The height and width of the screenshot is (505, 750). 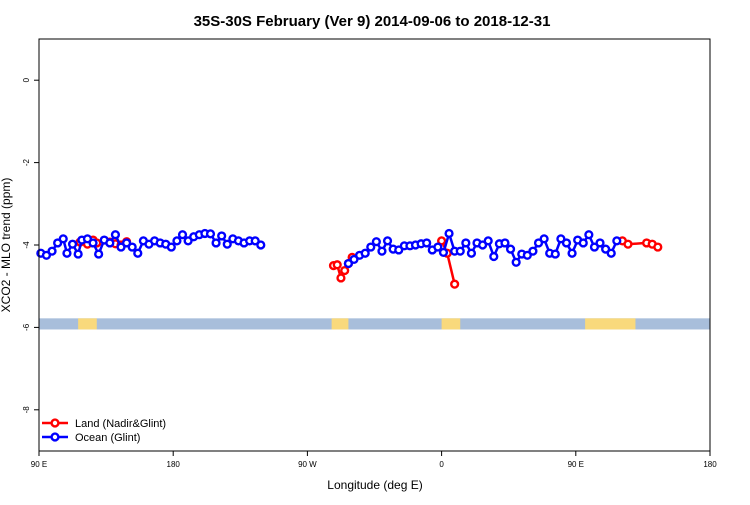 I want to click on y-axis-label: XCO2 - MLO trend (ppm), so click(x=6, y=245).